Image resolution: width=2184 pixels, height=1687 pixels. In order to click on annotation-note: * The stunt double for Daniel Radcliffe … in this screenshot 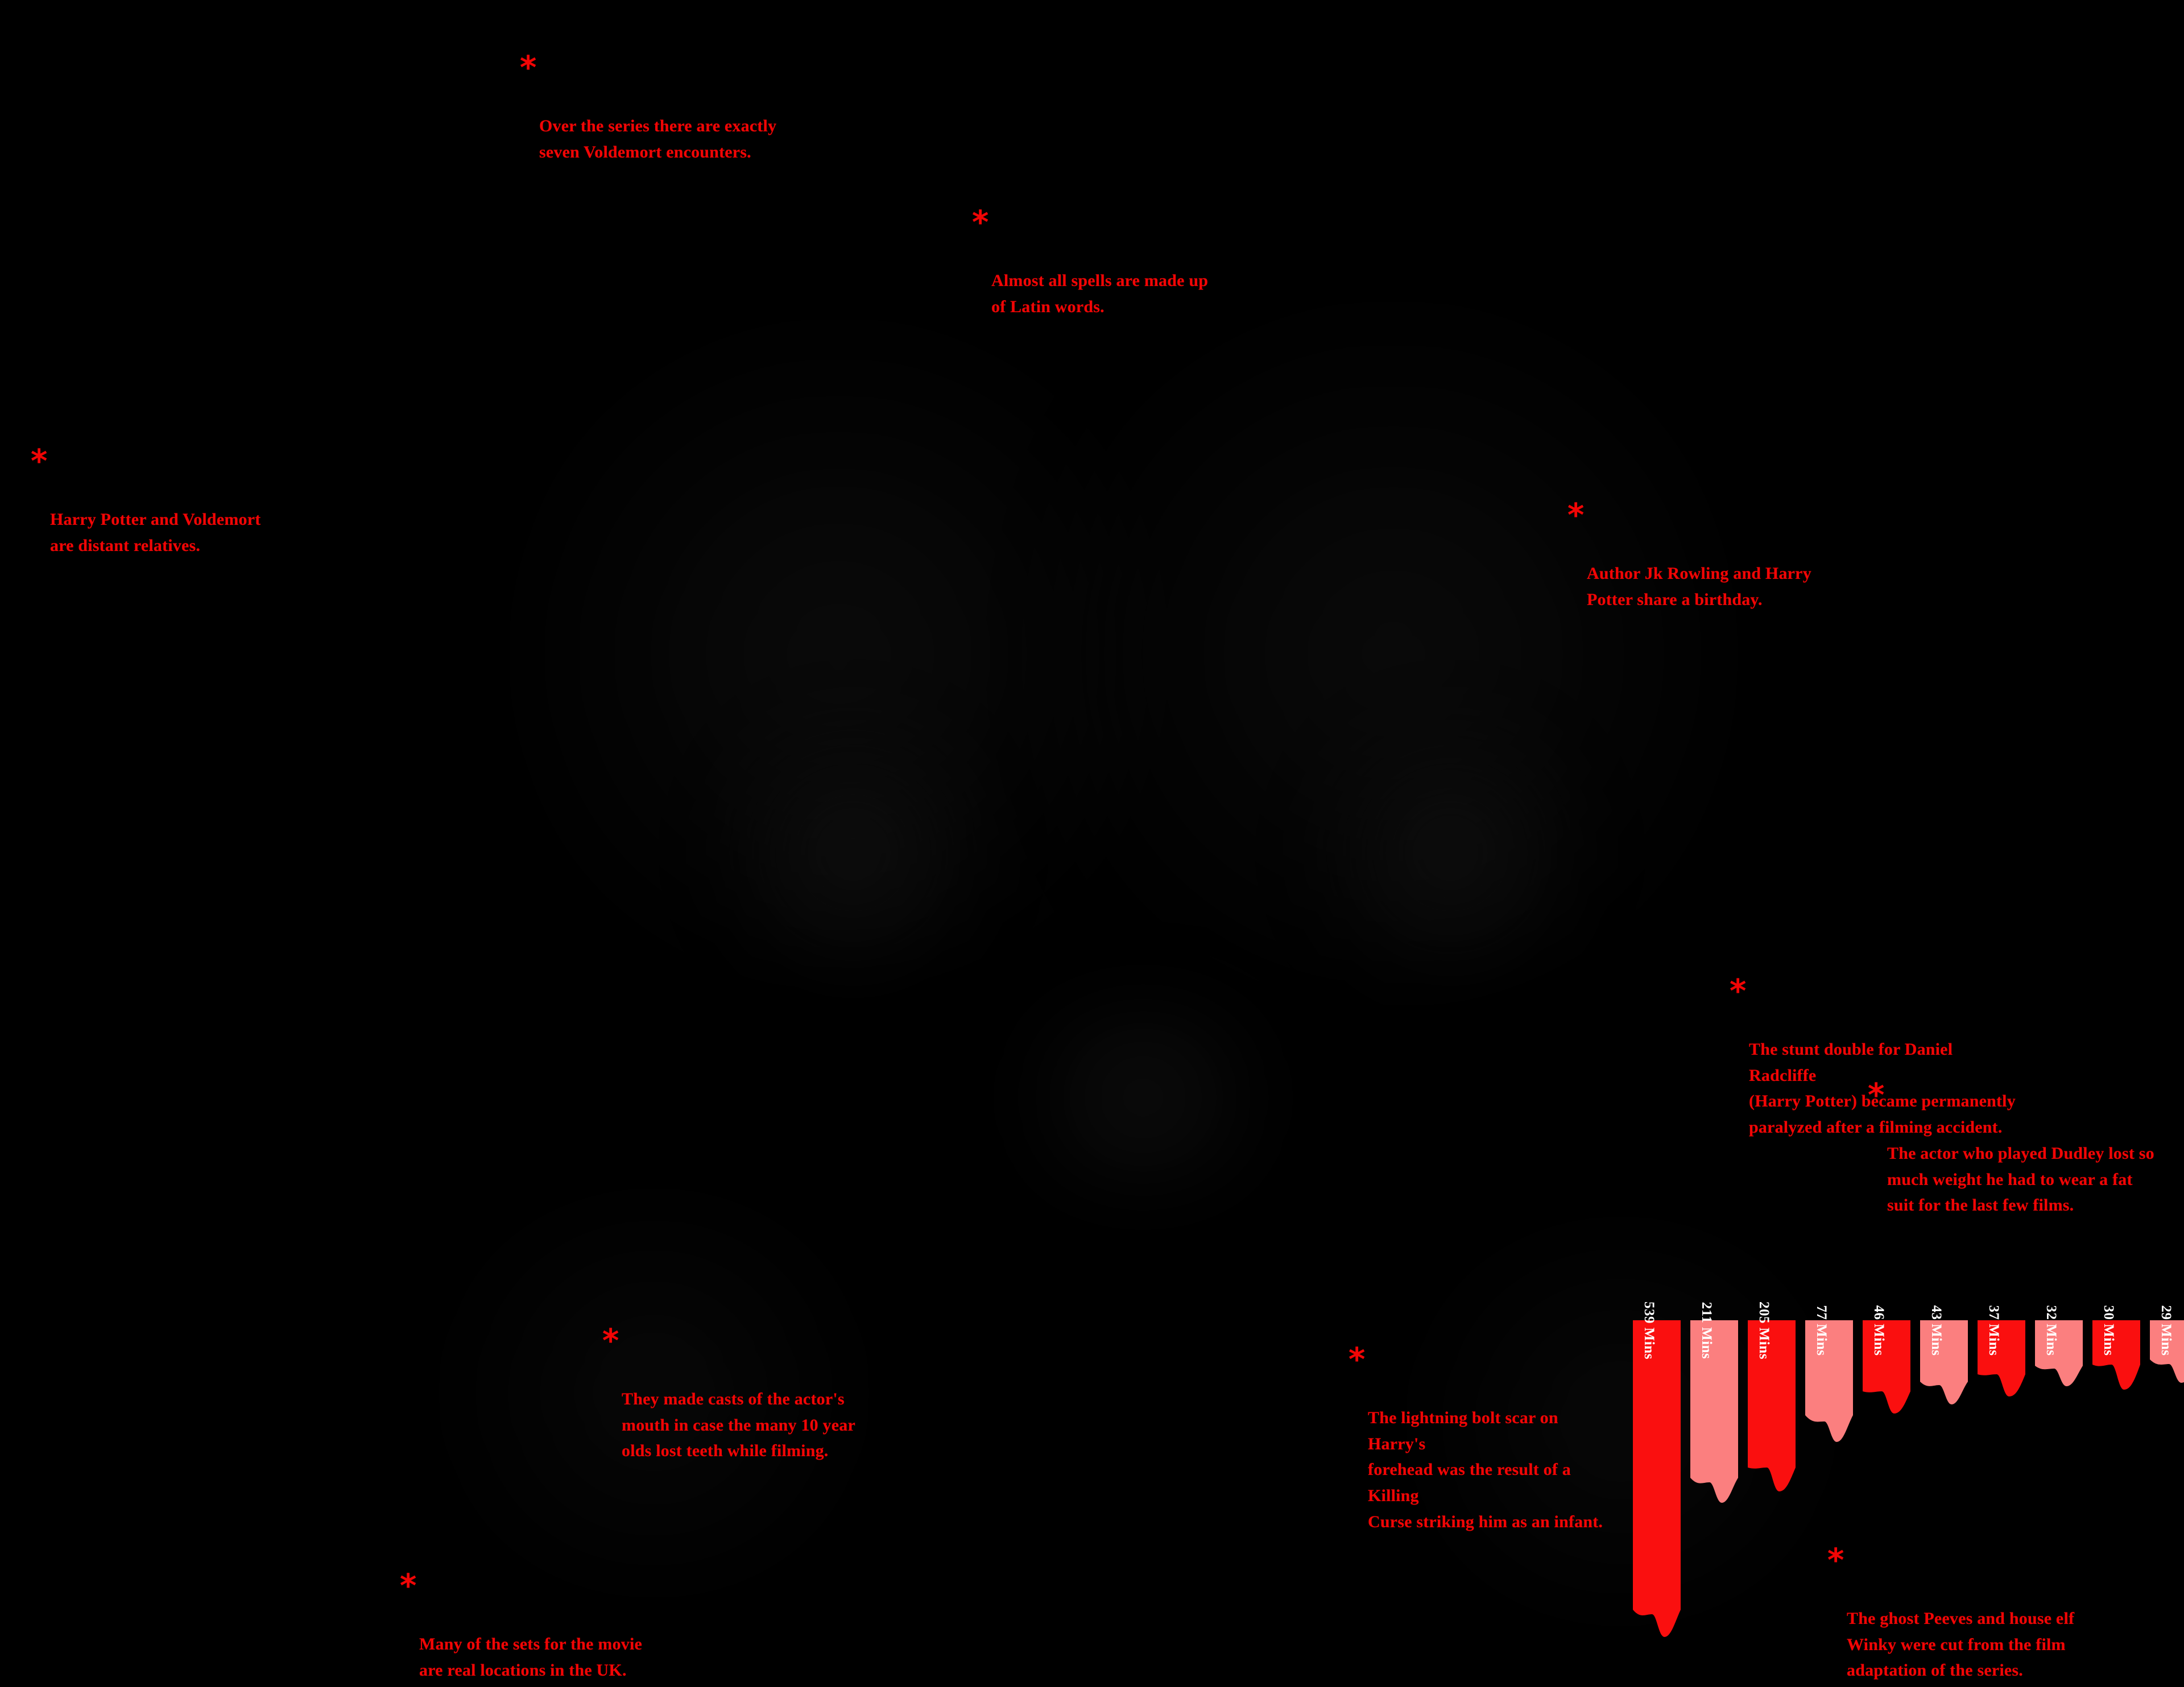, I will do `click(1873, 1071)`.